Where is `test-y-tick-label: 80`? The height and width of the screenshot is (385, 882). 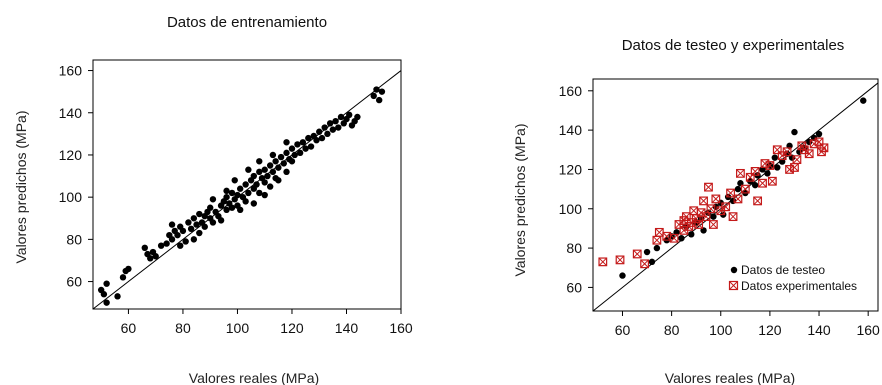 test-y-tick-label: 80 is located at coordinates (574, 248).